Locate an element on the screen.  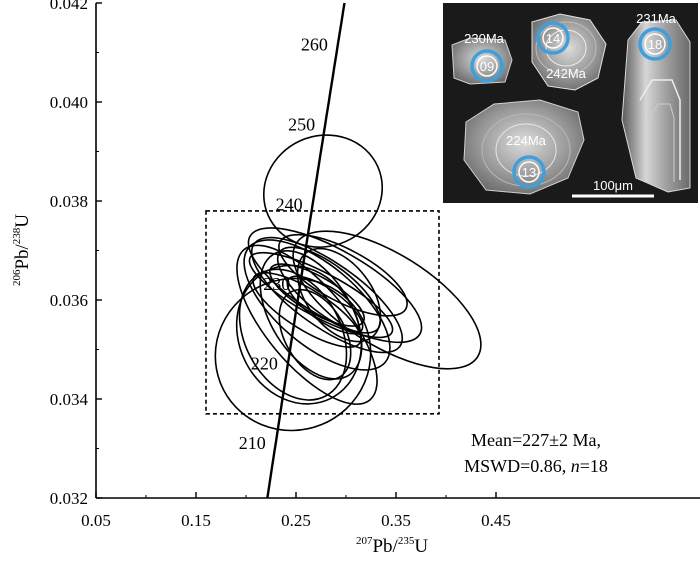
y-label-sup2: 238 is located at coordinates (17, 235).